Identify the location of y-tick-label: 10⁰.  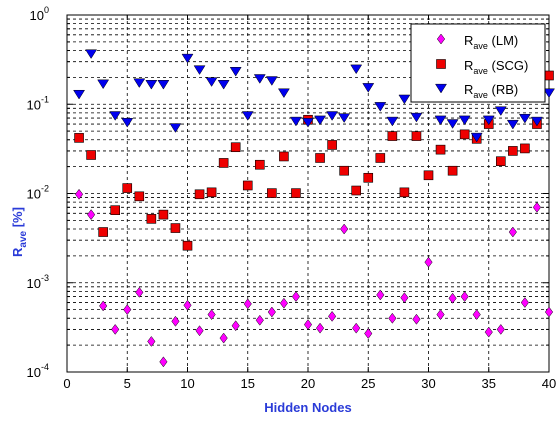
(39, 14).